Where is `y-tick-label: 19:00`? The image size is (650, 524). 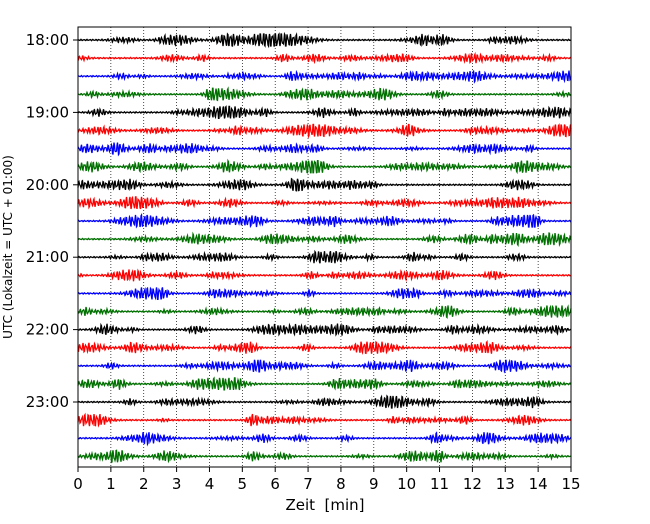 y-tick-label: 19:00 is located at coordinates (47, 112).